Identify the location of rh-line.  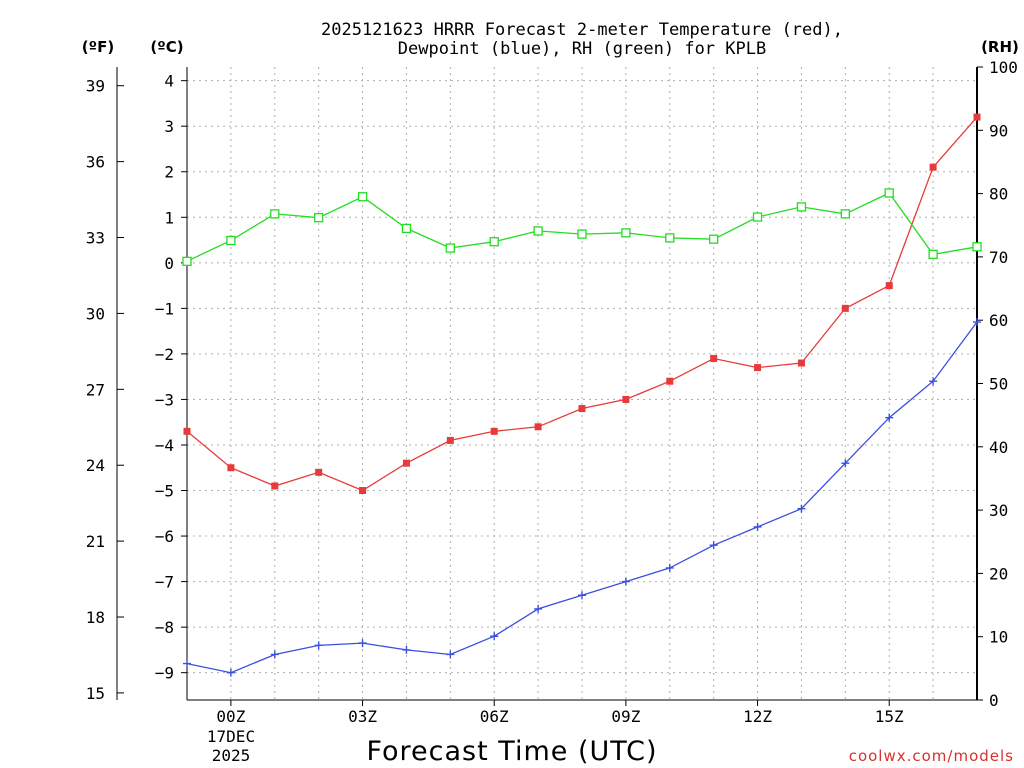
(582, 227).